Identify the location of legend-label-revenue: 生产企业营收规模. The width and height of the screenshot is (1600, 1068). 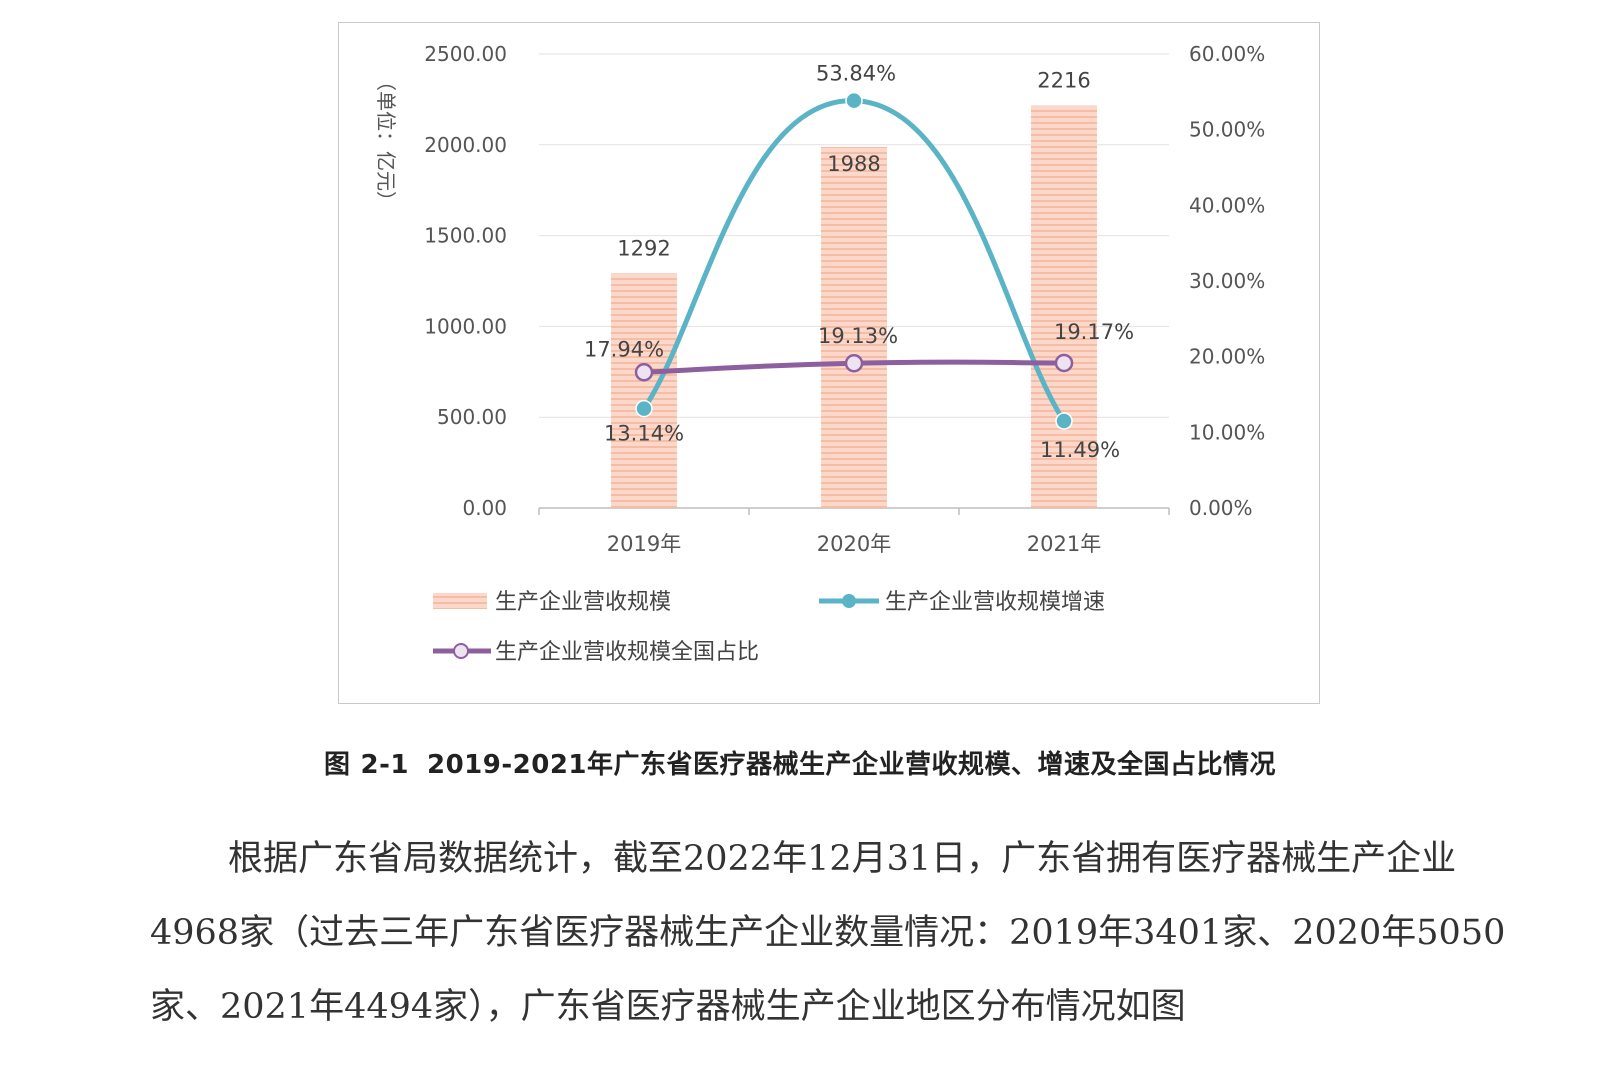
(583, 602).